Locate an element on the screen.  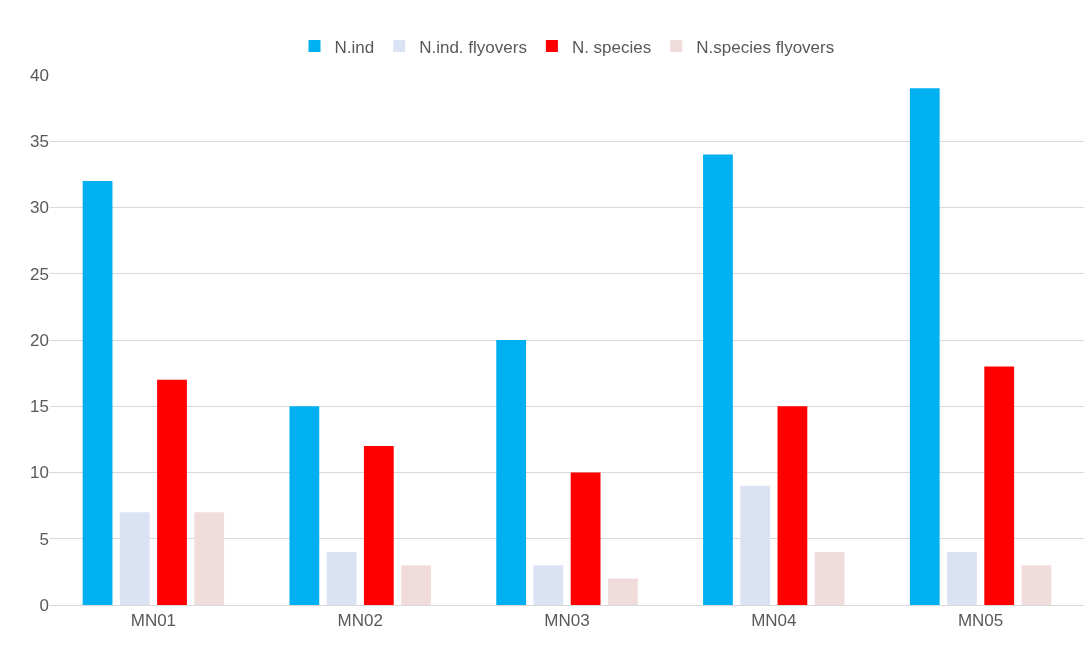
y-tick-label: 25 is located at coordinates (39, 274).